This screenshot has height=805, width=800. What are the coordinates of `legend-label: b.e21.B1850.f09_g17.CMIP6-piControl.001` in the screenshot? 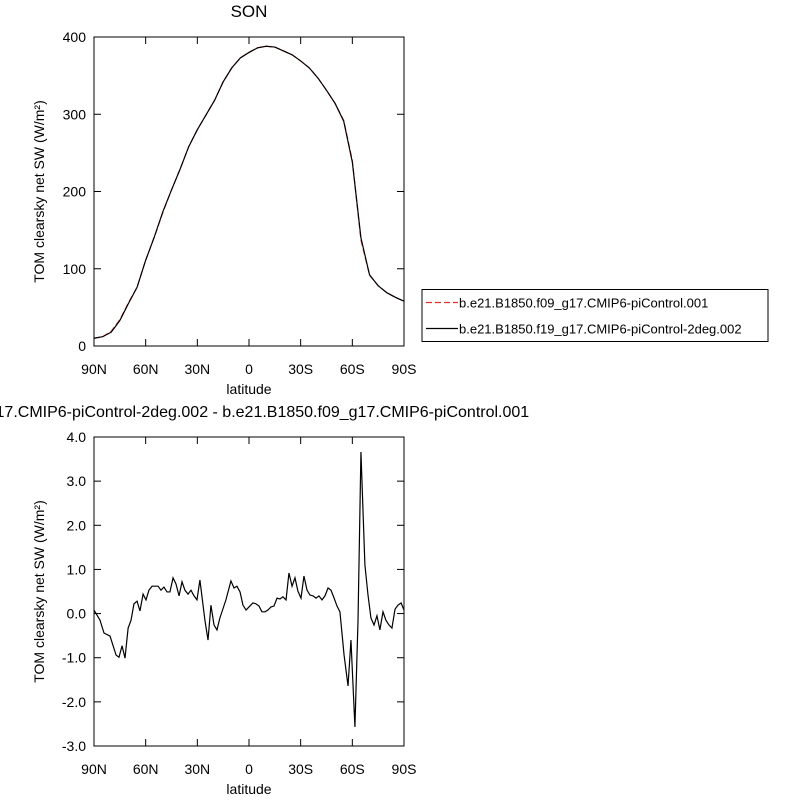 It's located at (583, 303).